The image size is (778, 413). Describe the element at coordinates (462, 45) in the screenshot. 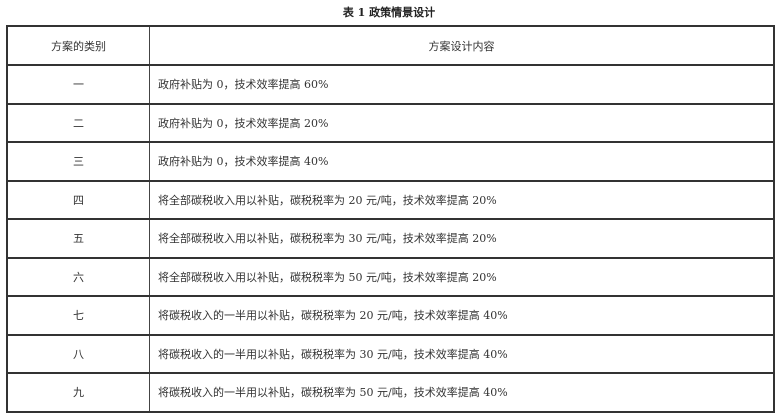

I see `header-content: 方案设计内容` at that location.